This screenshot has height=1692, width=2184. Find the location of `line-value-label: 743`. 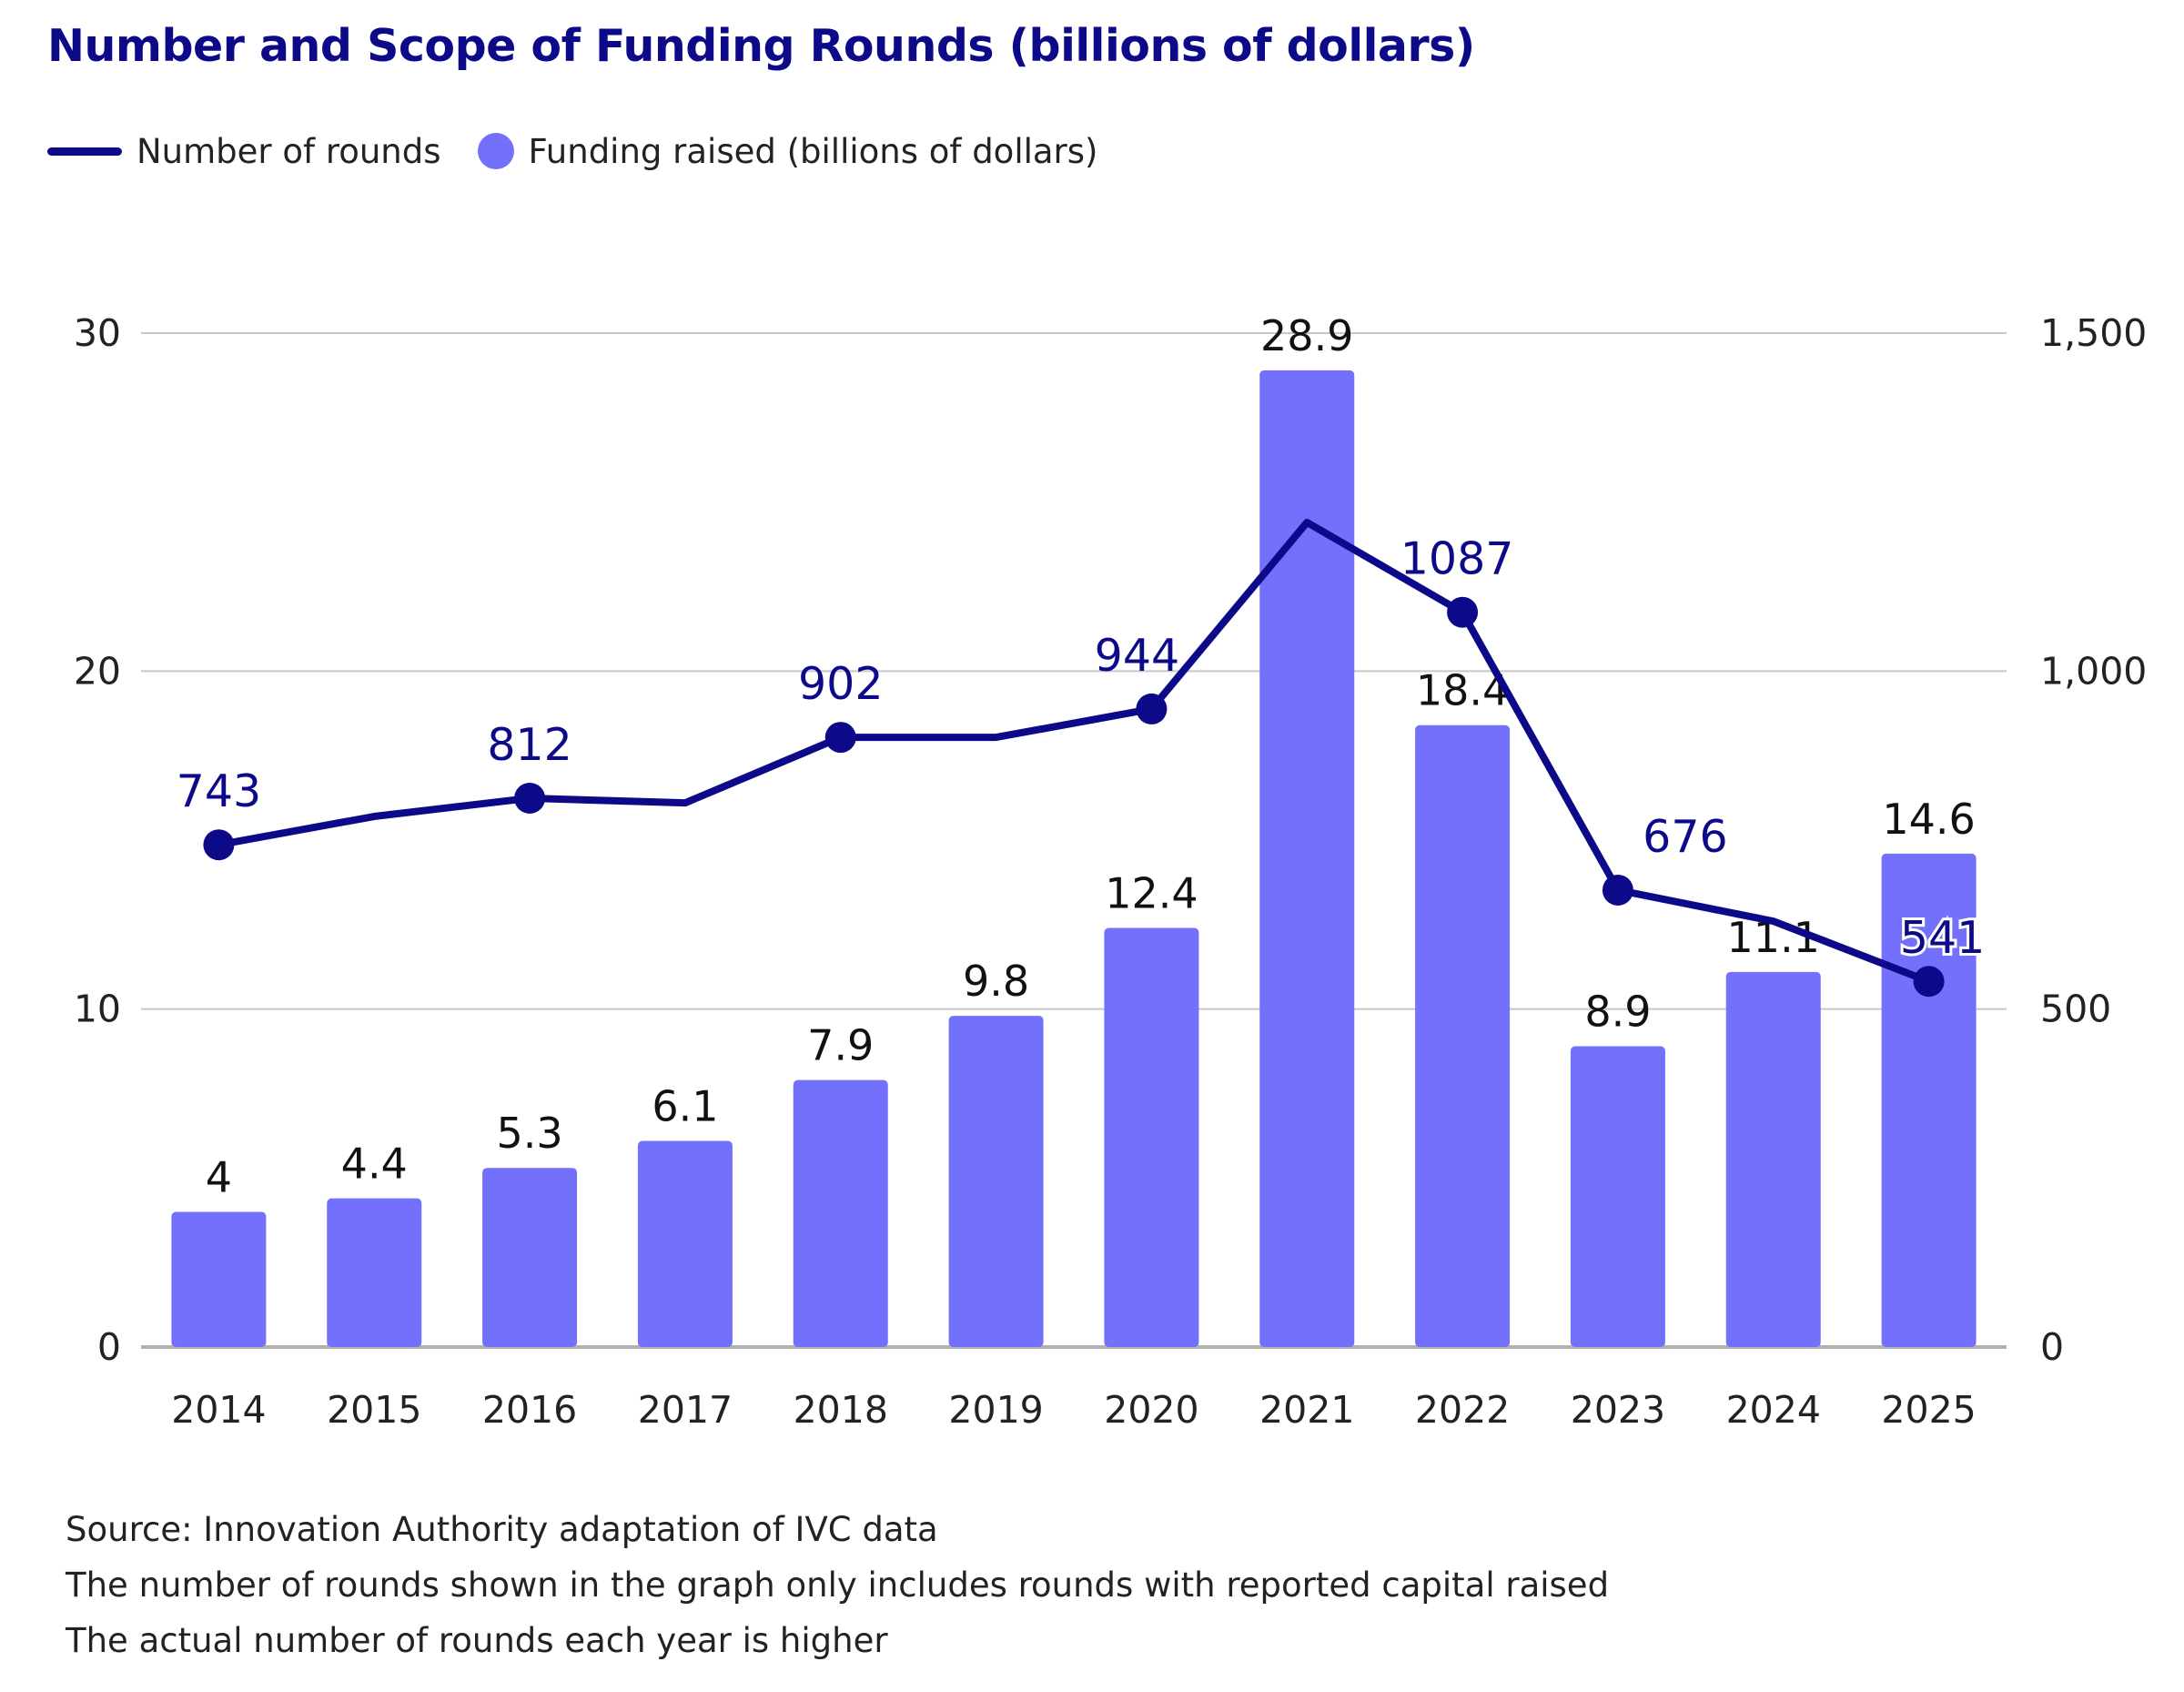

line-value-label: 743 is located at coordinates (220, 791).